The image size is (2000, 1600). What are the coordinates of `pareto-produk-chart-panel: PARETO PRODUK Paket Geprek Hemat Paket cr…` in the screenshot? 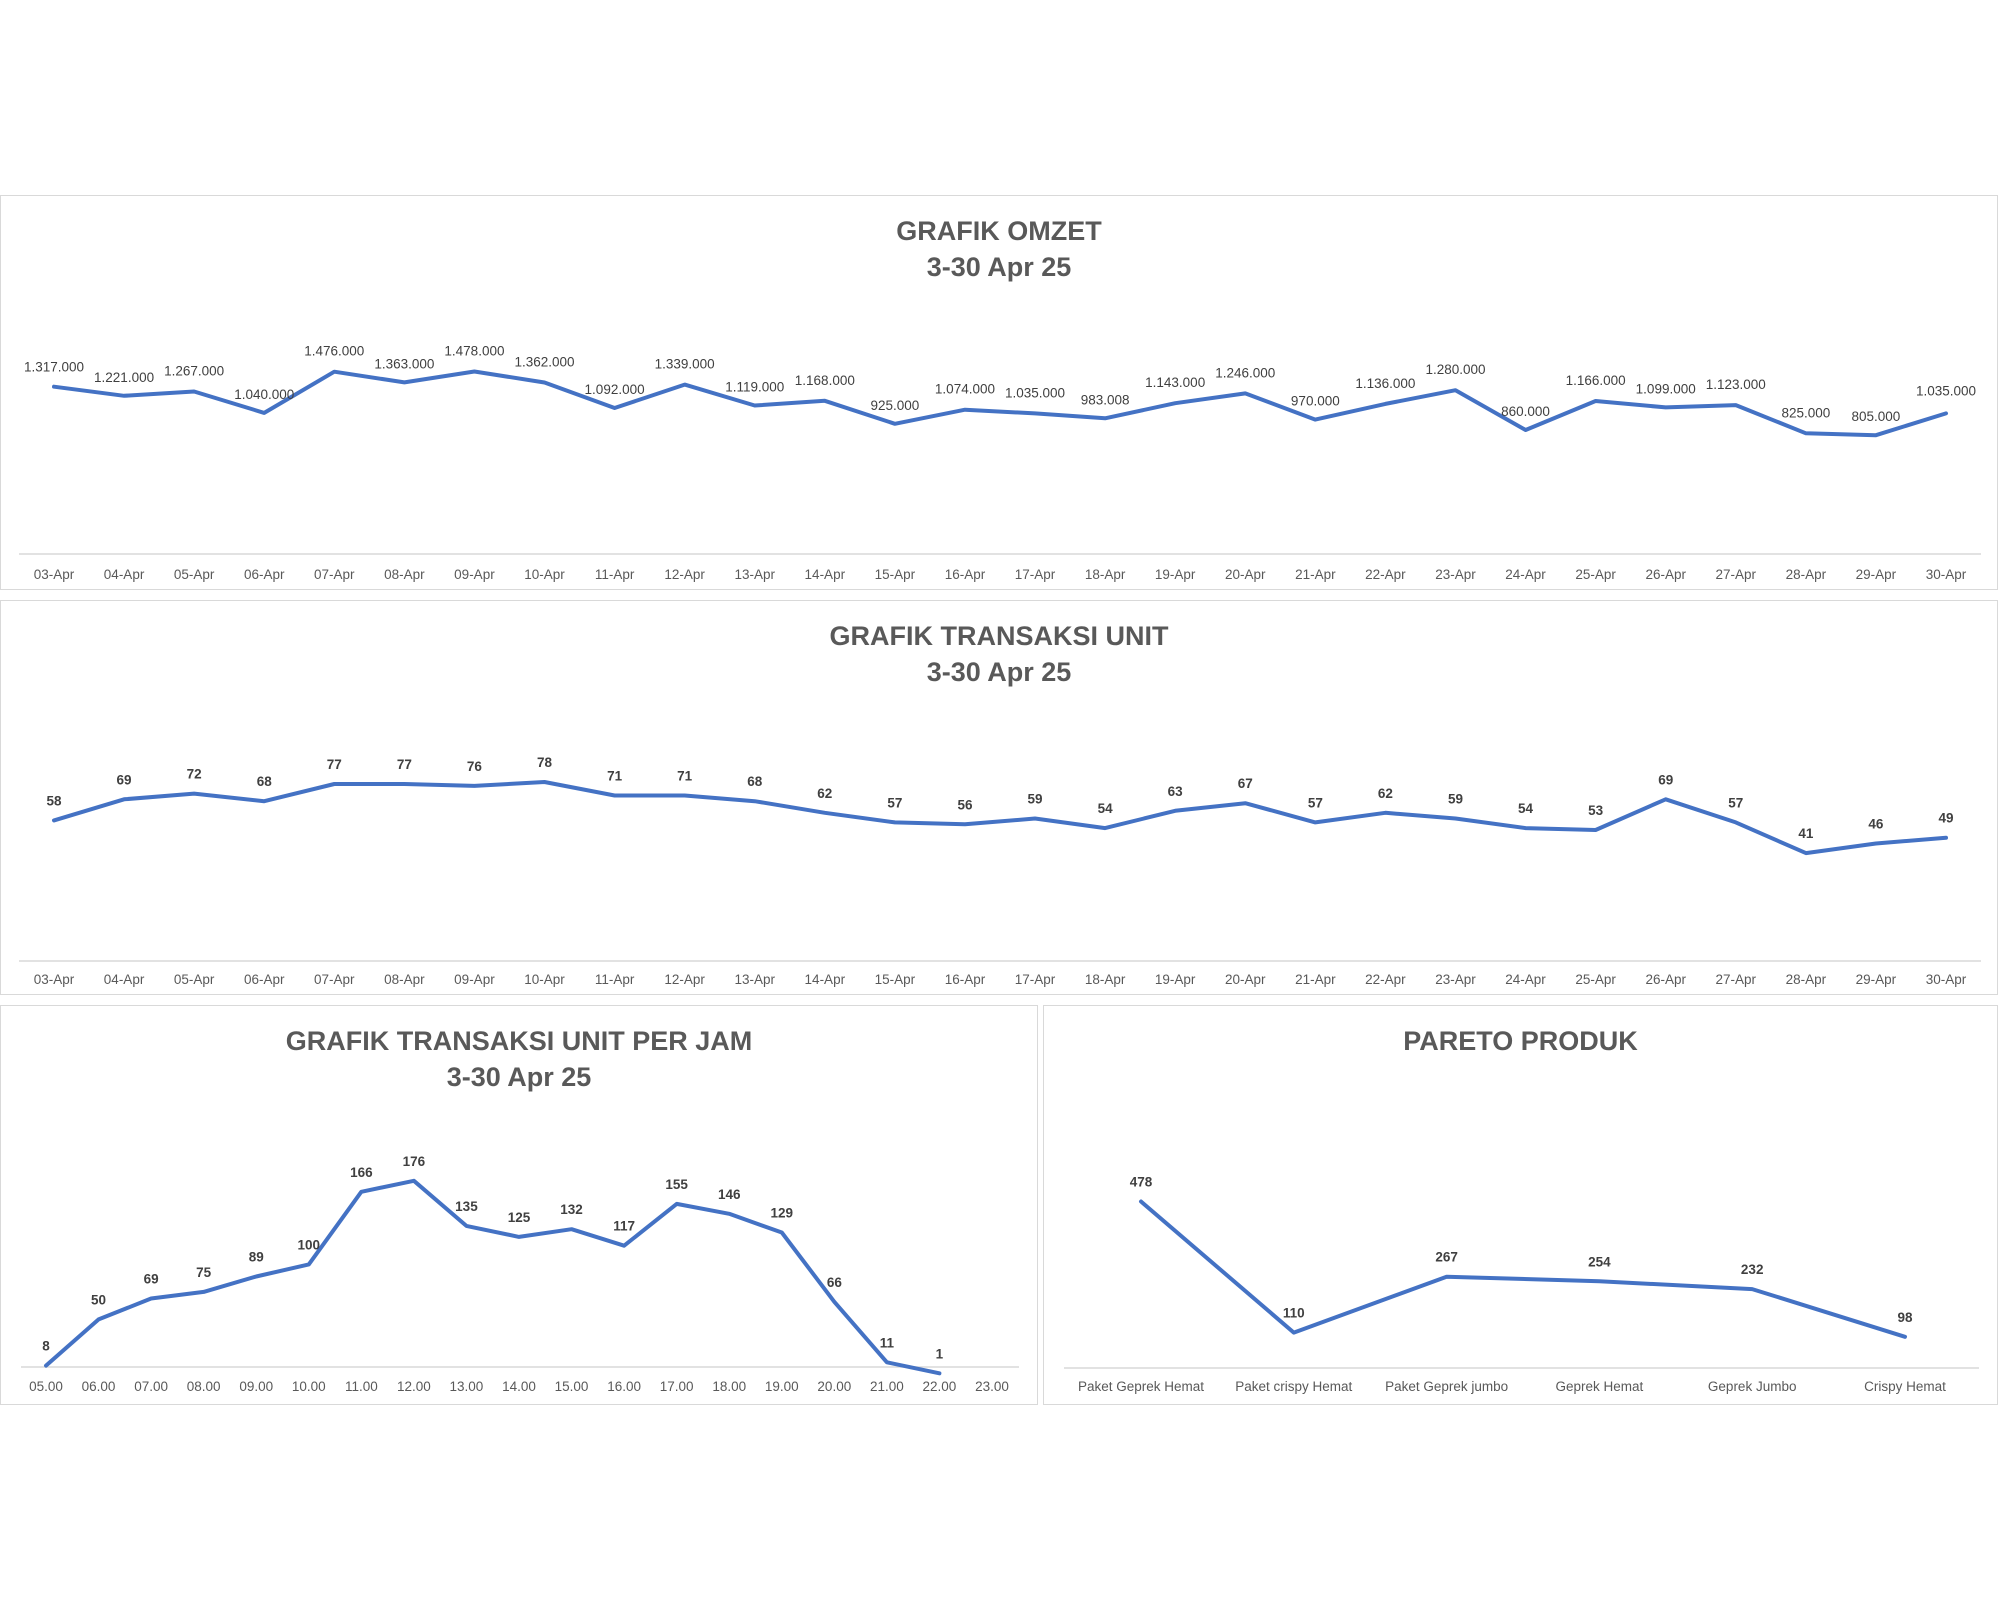 It's located at (1520, 1205).